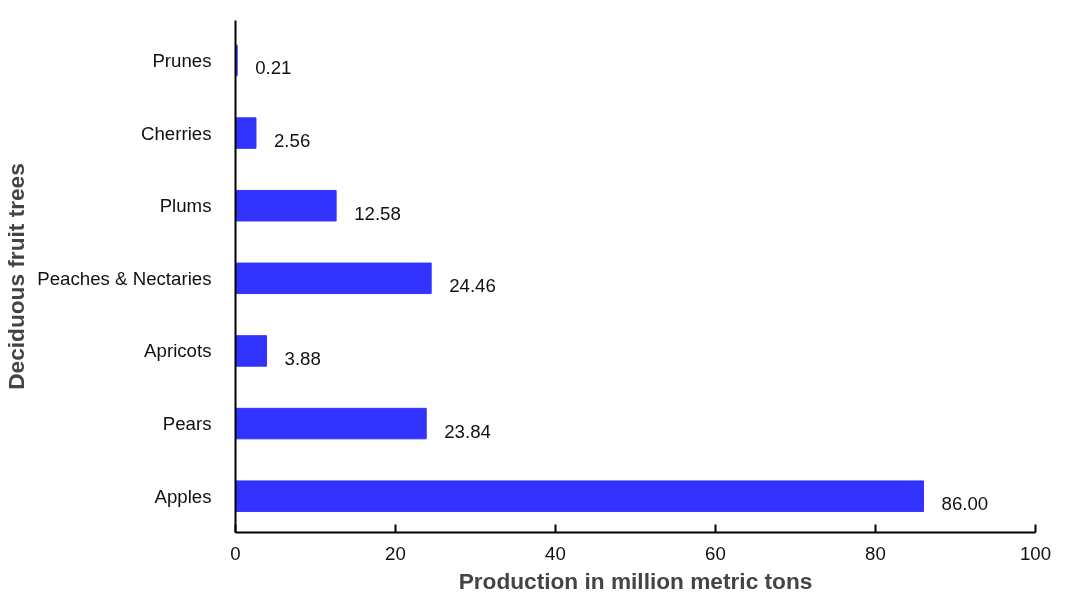  I want to click on y-tick-label: Cherries, so click(176, 133).